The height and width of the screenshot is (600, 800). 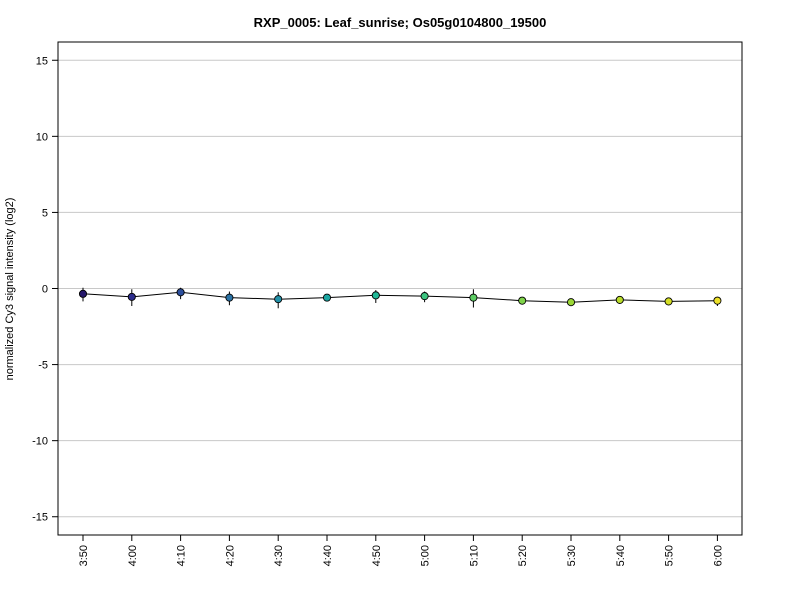 I want to click on x-tick-label: 4:00, so click(x=133, y=555).